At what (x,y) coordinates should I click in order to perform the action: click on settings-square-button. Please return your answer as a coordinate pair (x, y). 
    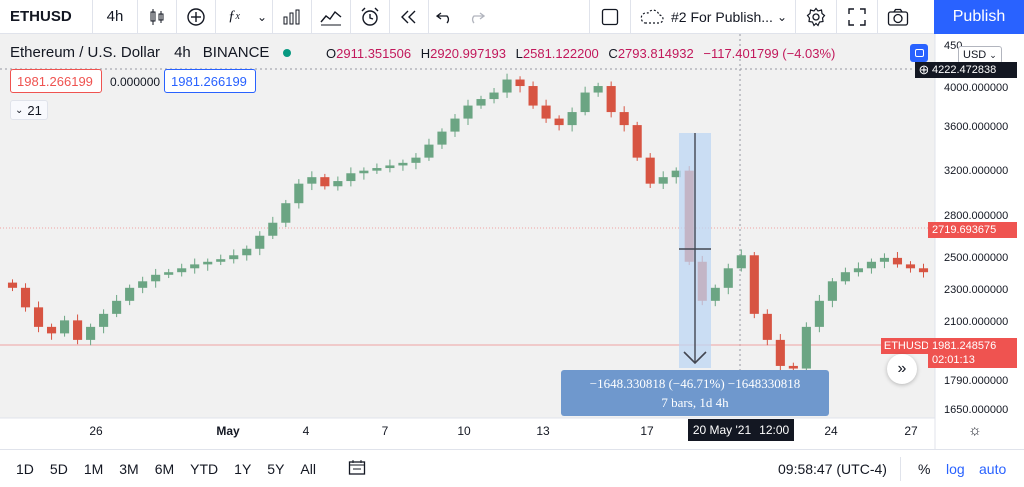
    Looking at the image, I should click on (919, 53).